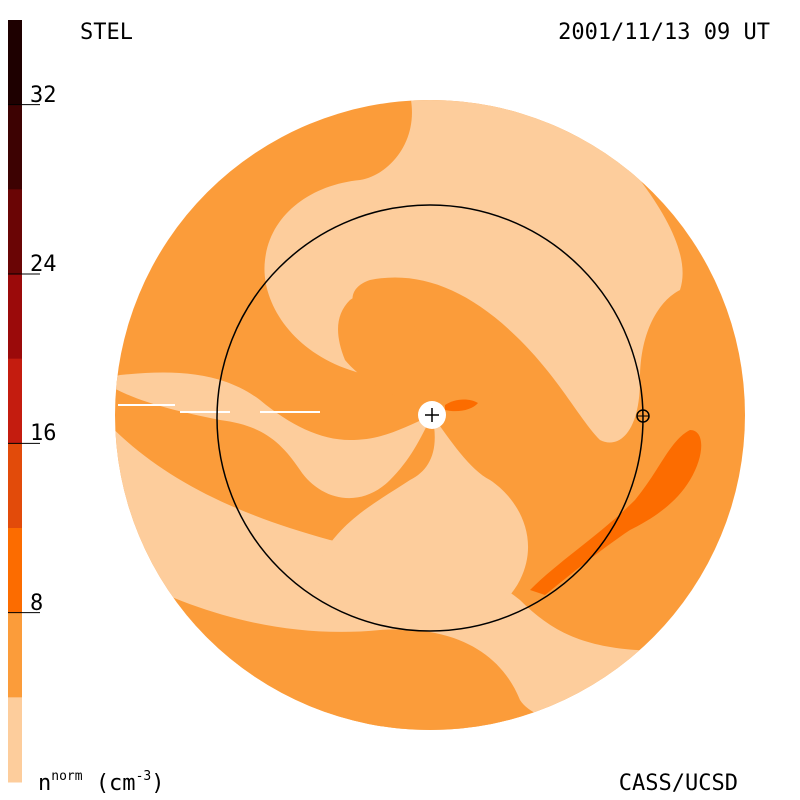 This screenshot has height=800, width=800. I want to click on timestamp: 2001/11/13 09 UT, so click(664, 32).